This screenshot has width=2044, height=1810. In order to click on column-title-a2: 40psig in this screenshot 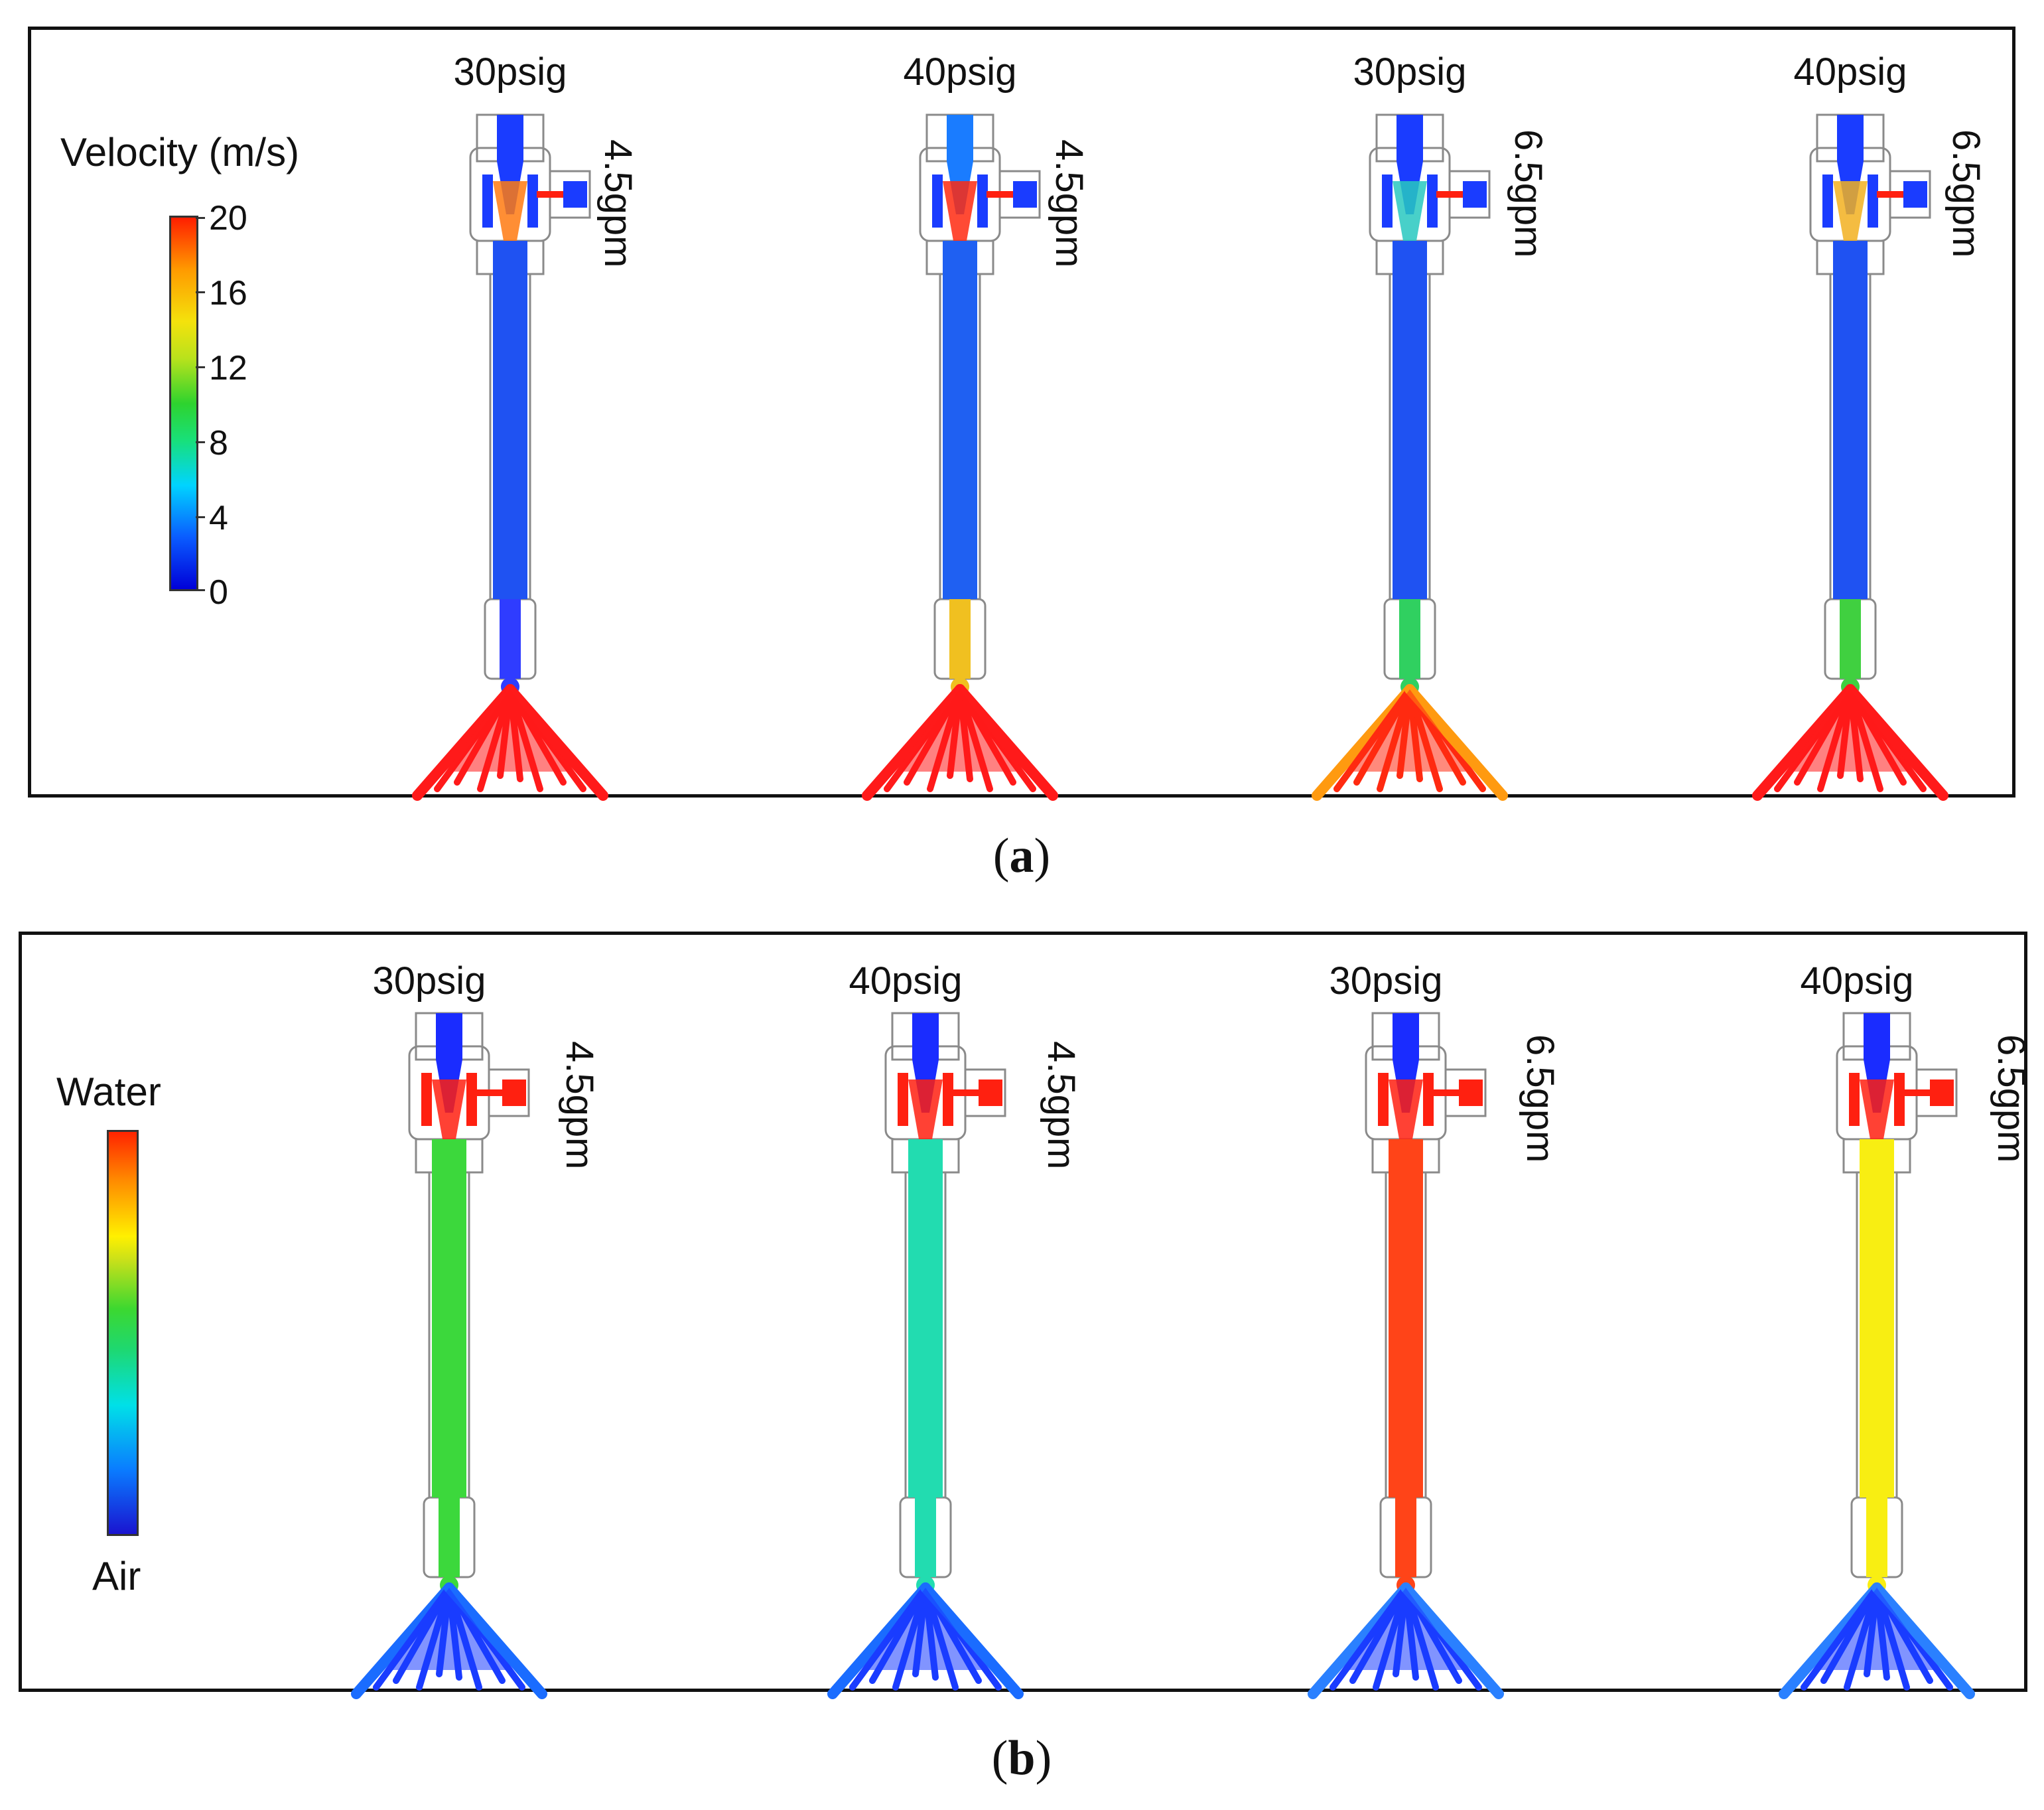, I will do `click(960, 72)`.